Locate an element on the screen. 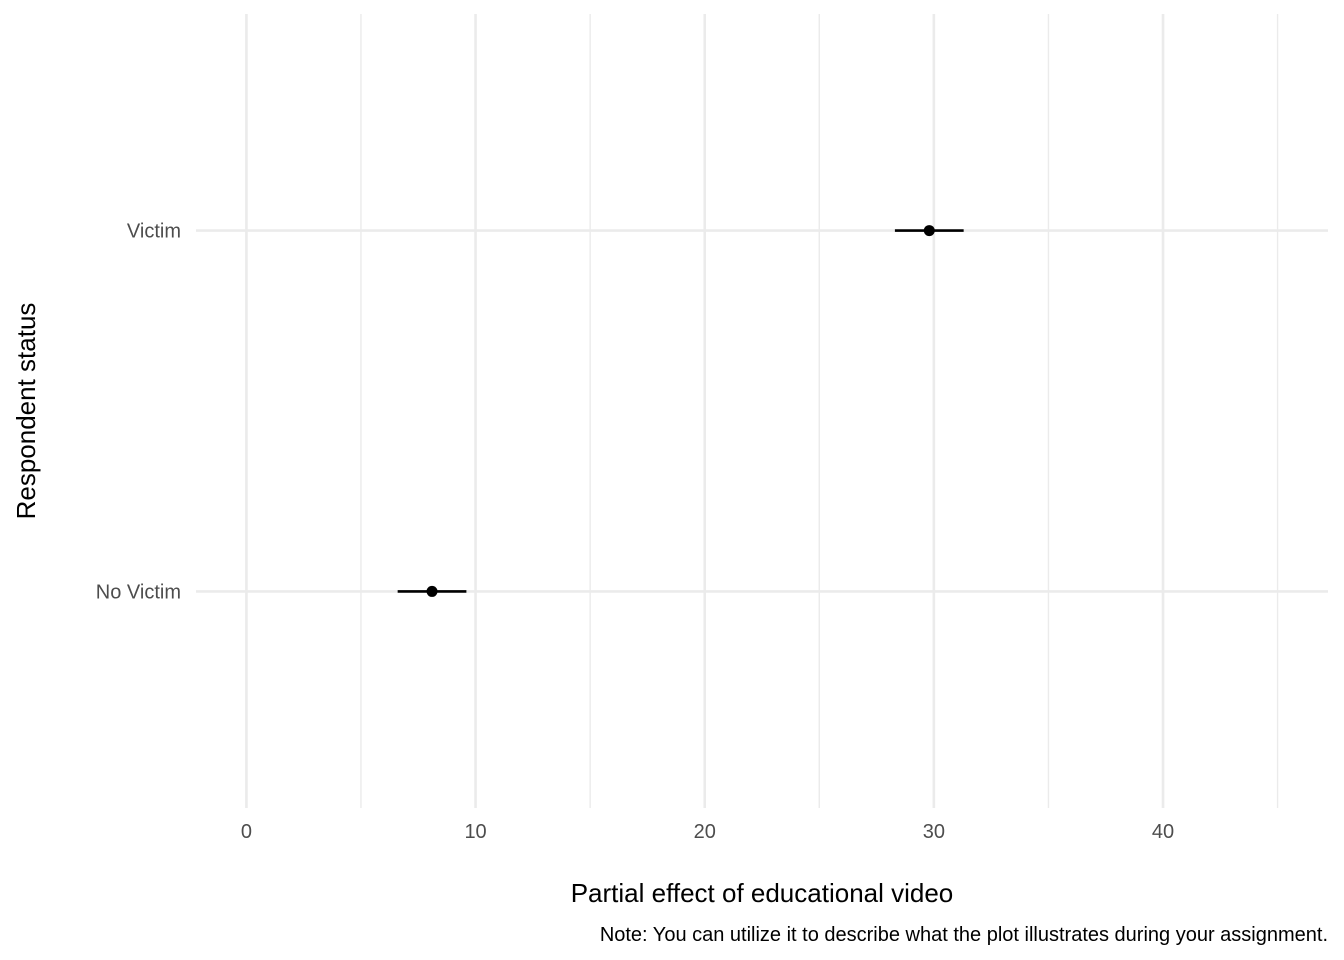  x-tick-label: 30 is located at coordinates (934, 832).